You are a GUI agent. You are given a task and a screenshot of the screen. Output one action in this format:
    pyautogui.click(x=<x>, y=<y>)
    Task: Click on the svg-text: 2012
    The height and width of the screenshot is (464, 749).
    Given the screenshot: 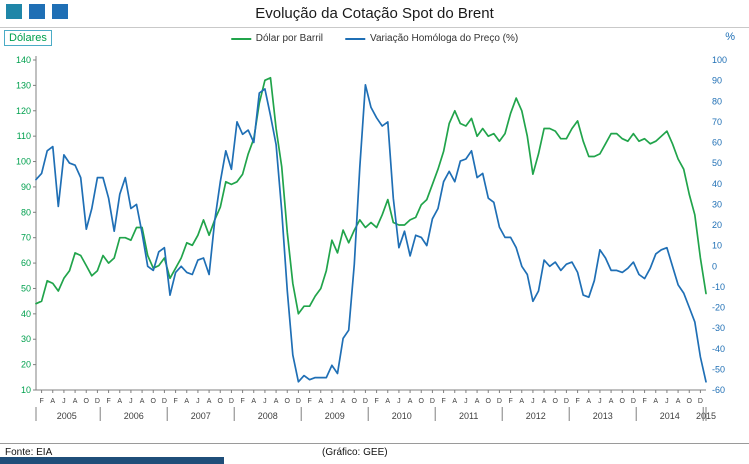 What is the action you would take?
    pyautogui.click(x=536, y=416)
    